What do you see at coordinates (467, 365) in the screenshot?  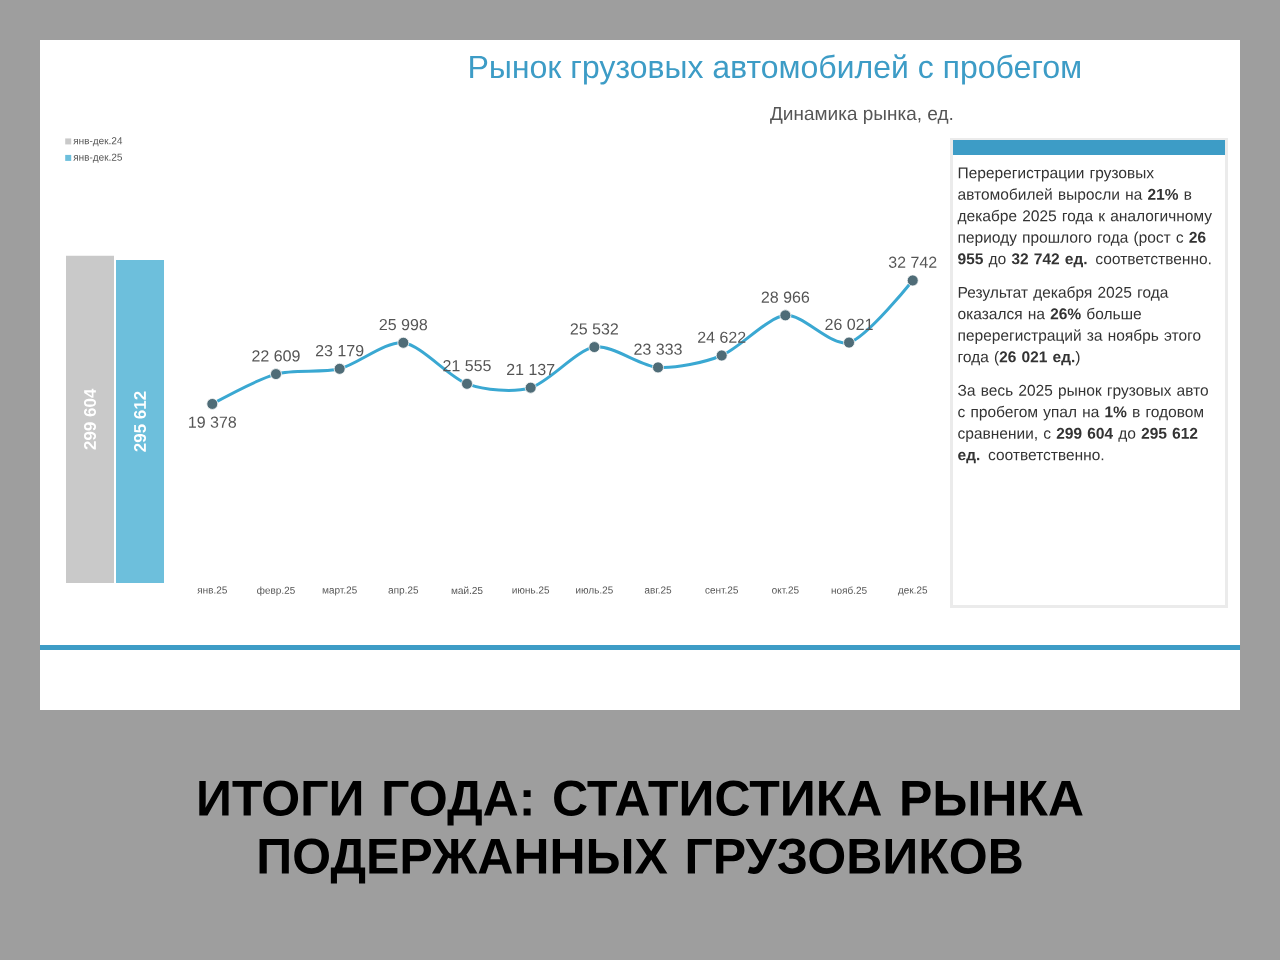 I see `data-label: 21 555` at bounding box center [467, 365].